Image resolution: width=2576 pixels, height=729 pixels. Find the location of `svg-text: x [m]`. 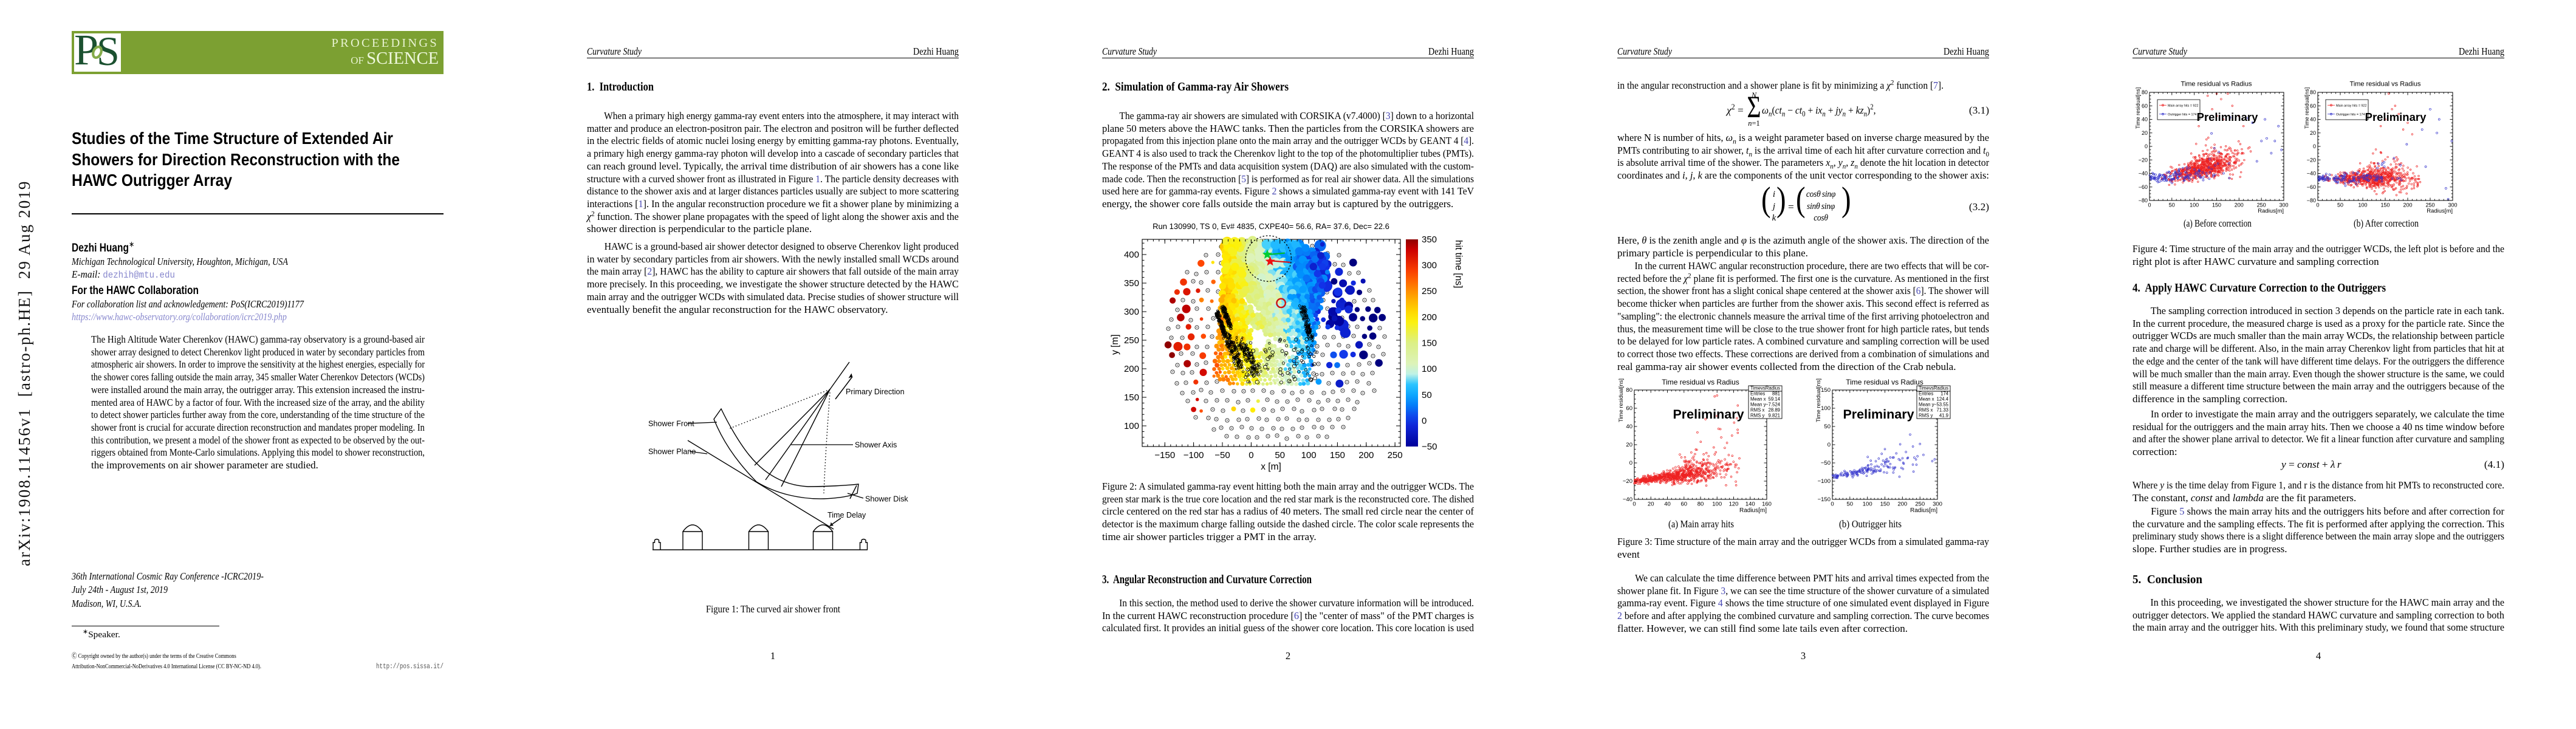

svg-text: x [m] is located at coordinates (1271, 467).